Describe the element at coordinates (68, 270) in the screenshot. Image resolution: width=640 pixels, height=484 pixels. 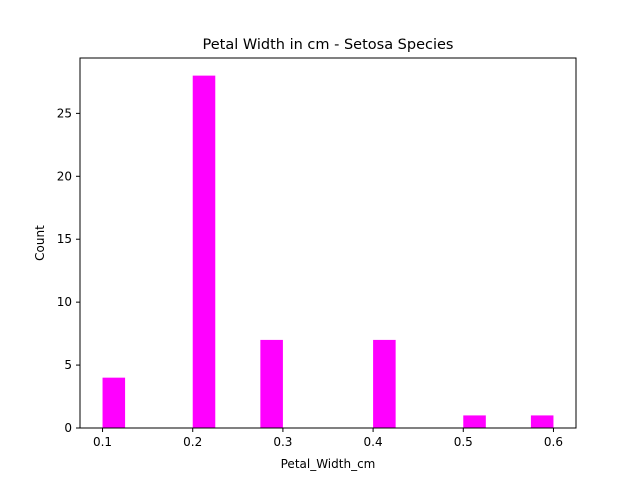
I see `y-axis-ticks: 0 5 10 15 20 25` at that location.